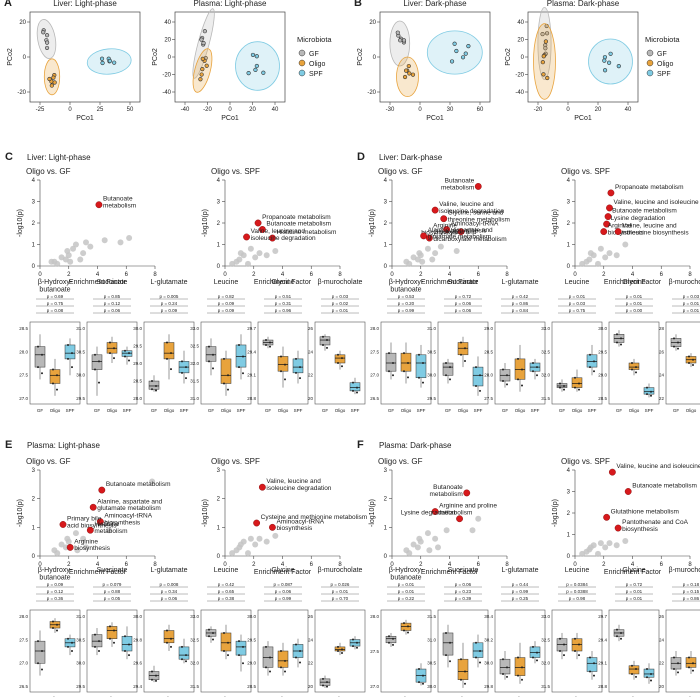  Describe the element at coordinates (469, 236) in the screenshot. I see `pathway-label: Glyoxylate and dicarboxylate metabolism` at that location.